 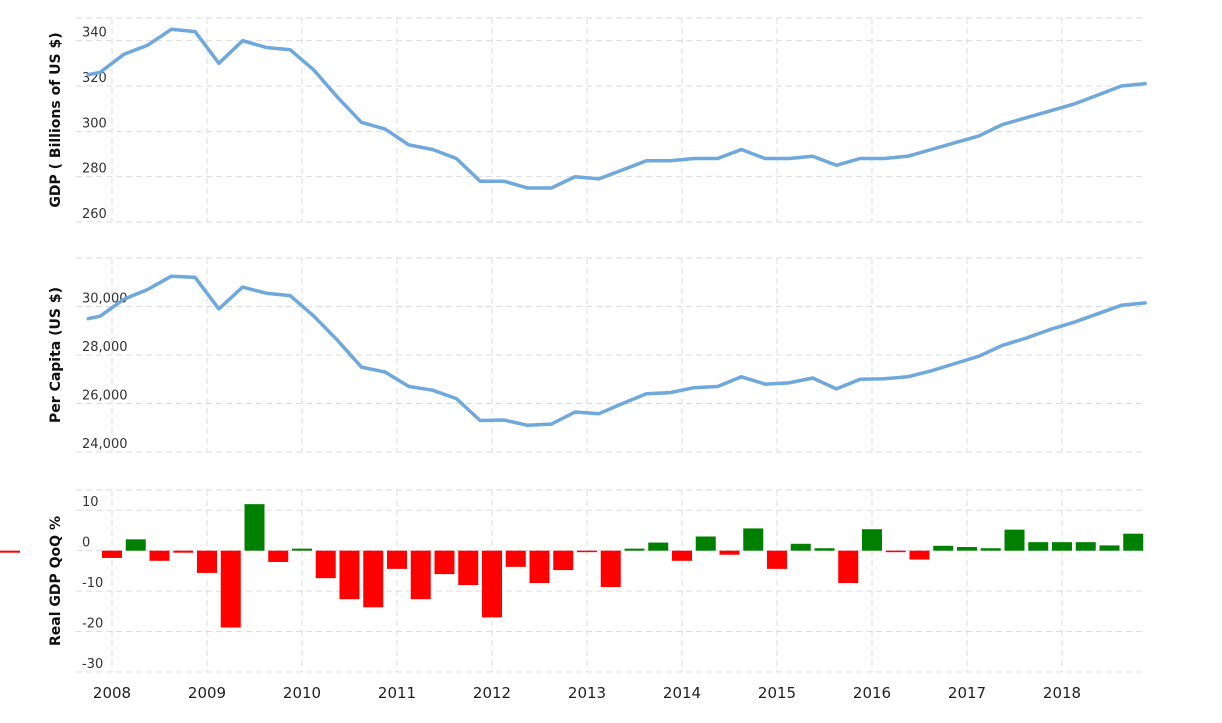 What do you see at coordinates (105, 299) in the screenshot?
I see `y-tick-label: 30,000` at bounding box center [105, 299].